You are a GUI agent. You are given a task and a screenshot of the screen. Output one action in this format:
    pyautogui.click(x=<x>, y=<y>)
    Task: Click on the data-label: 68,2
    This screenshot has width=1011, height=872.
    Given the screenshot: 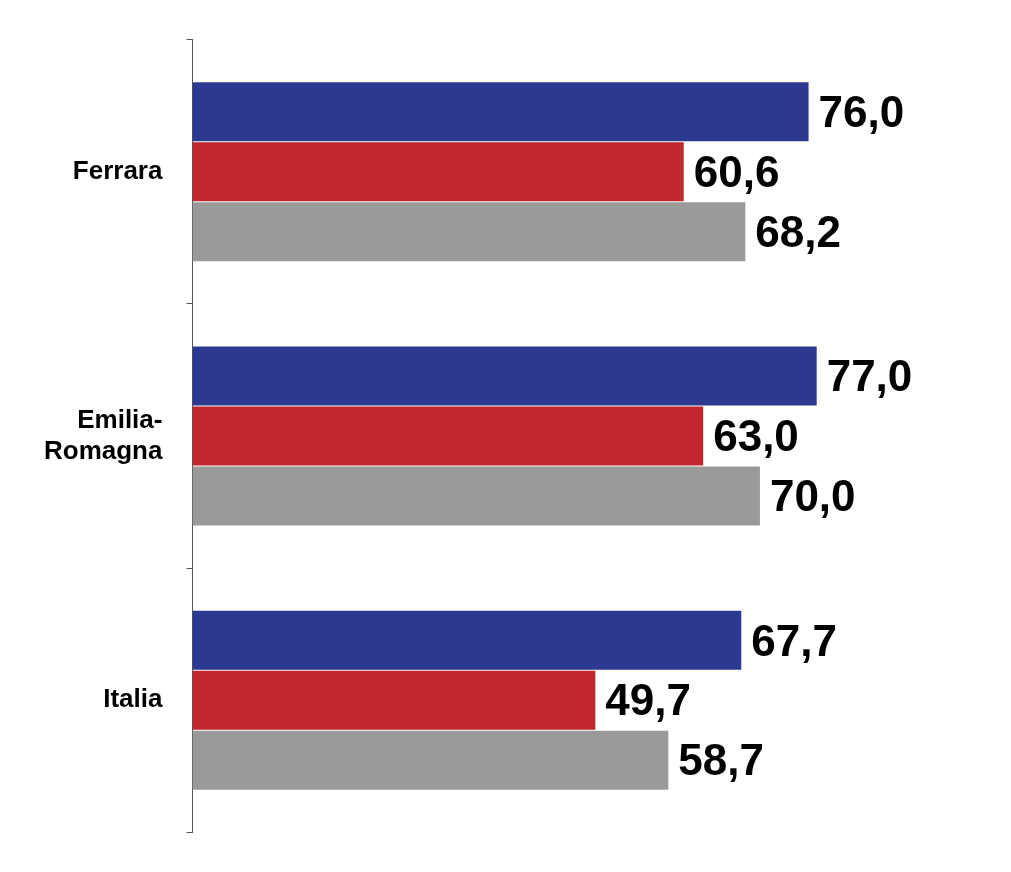 What is the action you would take?
    pyautogui.click(x=798, y=231)
    